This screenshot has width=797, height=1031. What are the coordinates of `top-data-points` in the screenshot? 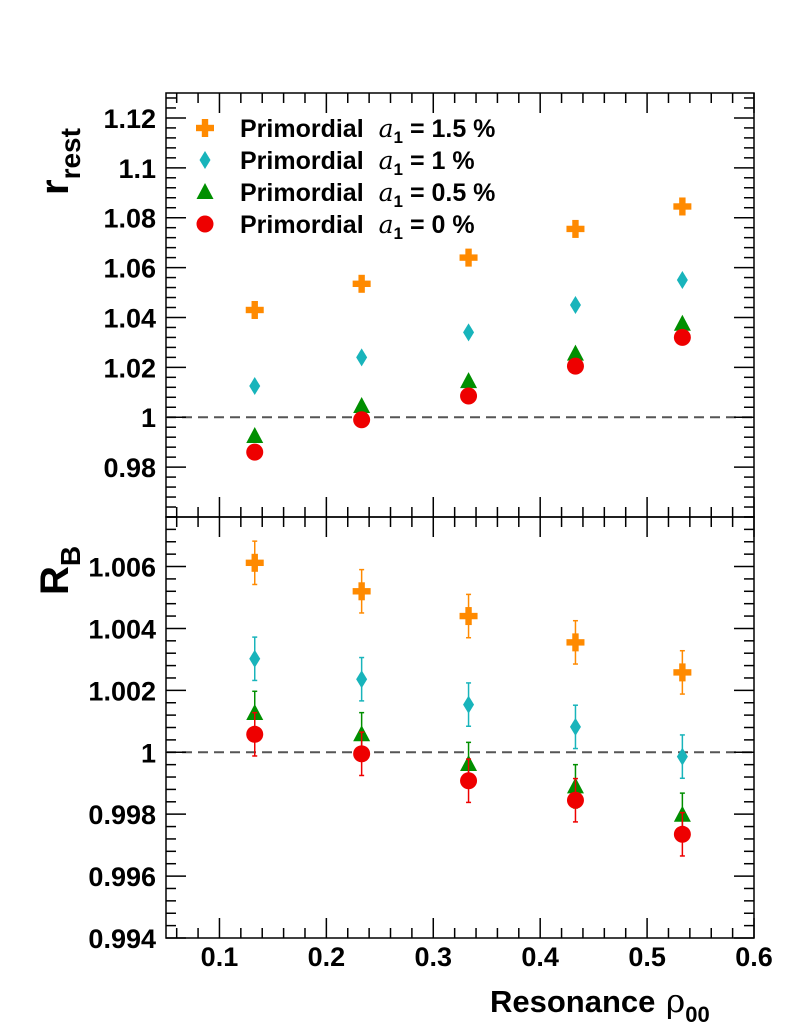 It's located at (468, 329).